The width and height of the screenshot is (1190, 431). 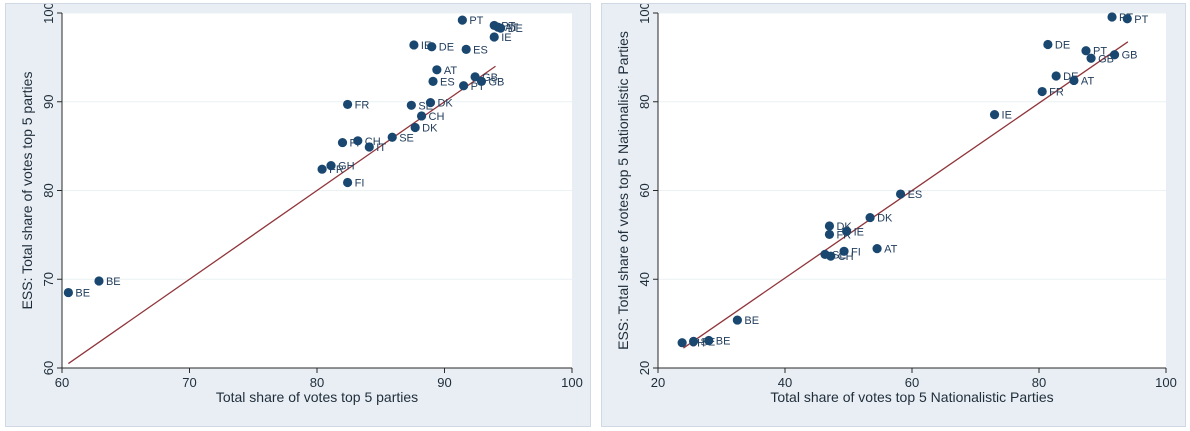 What do you see at coordinates (27, 191) in the screenshot?
I see `y-axis-title: ESS: Total share of votes top 5 parties` at bounding box center [27, 191].